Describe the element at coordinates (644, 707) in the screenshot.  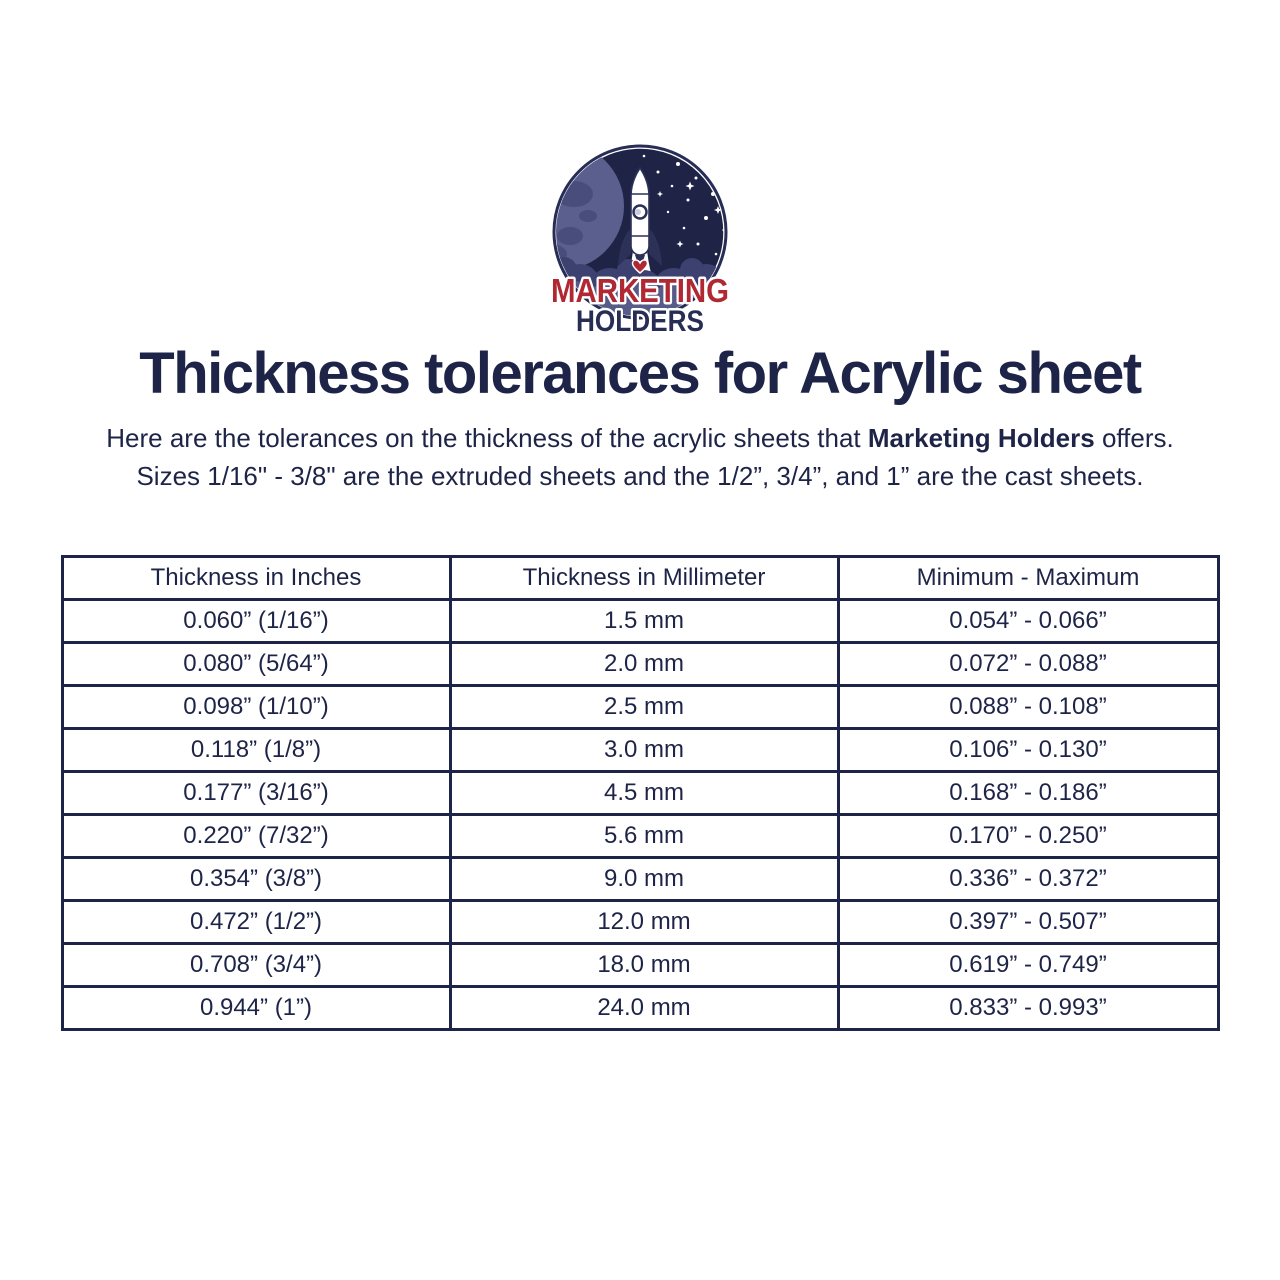
I see `table-cell: 2.5 mm` at that location.